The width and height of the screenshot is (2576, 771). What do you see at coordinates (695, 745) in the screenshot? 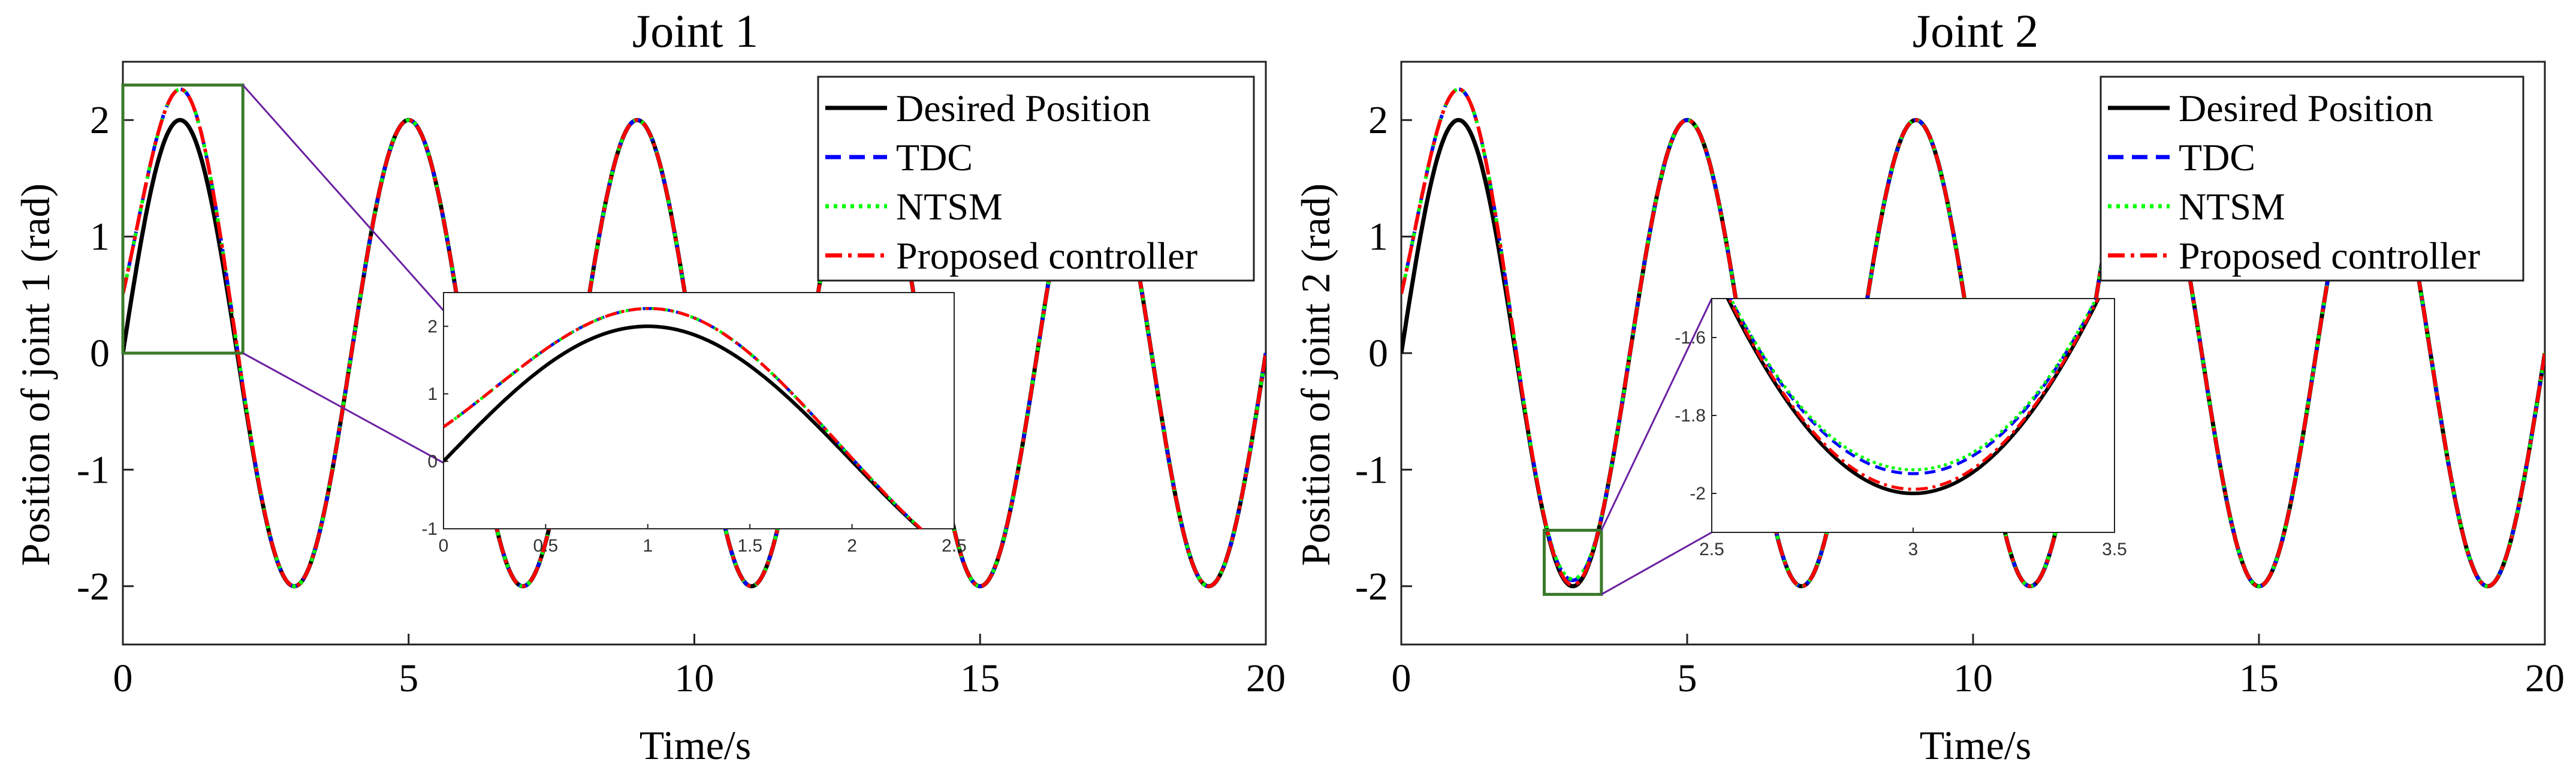
I see `joint1-xlabel: Time/s` at bounding box center [695, 745].